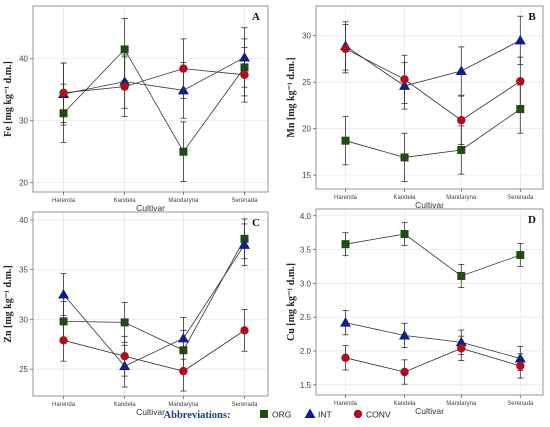 The height and width of the screenshot is (427, 550). I want to click on y-tick-label: 2.5, so click(306, 317).